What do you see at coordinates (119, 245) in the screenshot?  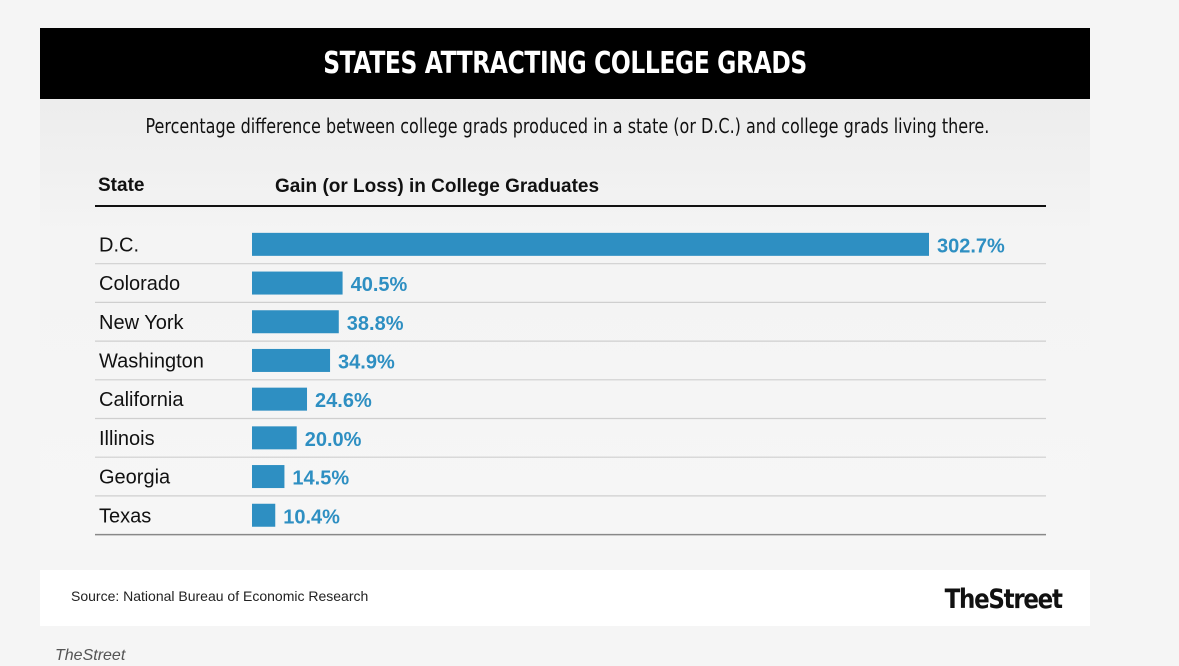 I see `category-label: D.C.` at bounding box center [119, 245].